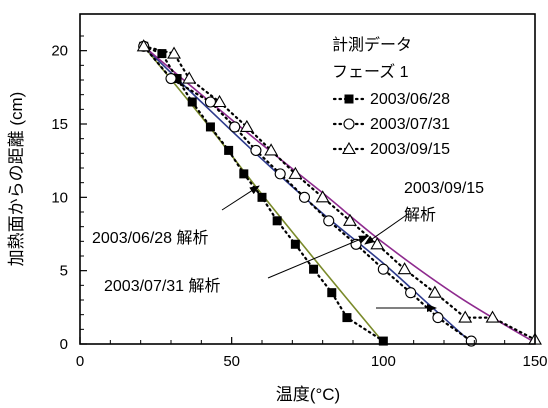 The width and height of the screenshot is (548, 408). What do you see at coordinates (64, 271) in the screenshot?
I see `y-tick-label: 5` at bounding box center [64, 271].